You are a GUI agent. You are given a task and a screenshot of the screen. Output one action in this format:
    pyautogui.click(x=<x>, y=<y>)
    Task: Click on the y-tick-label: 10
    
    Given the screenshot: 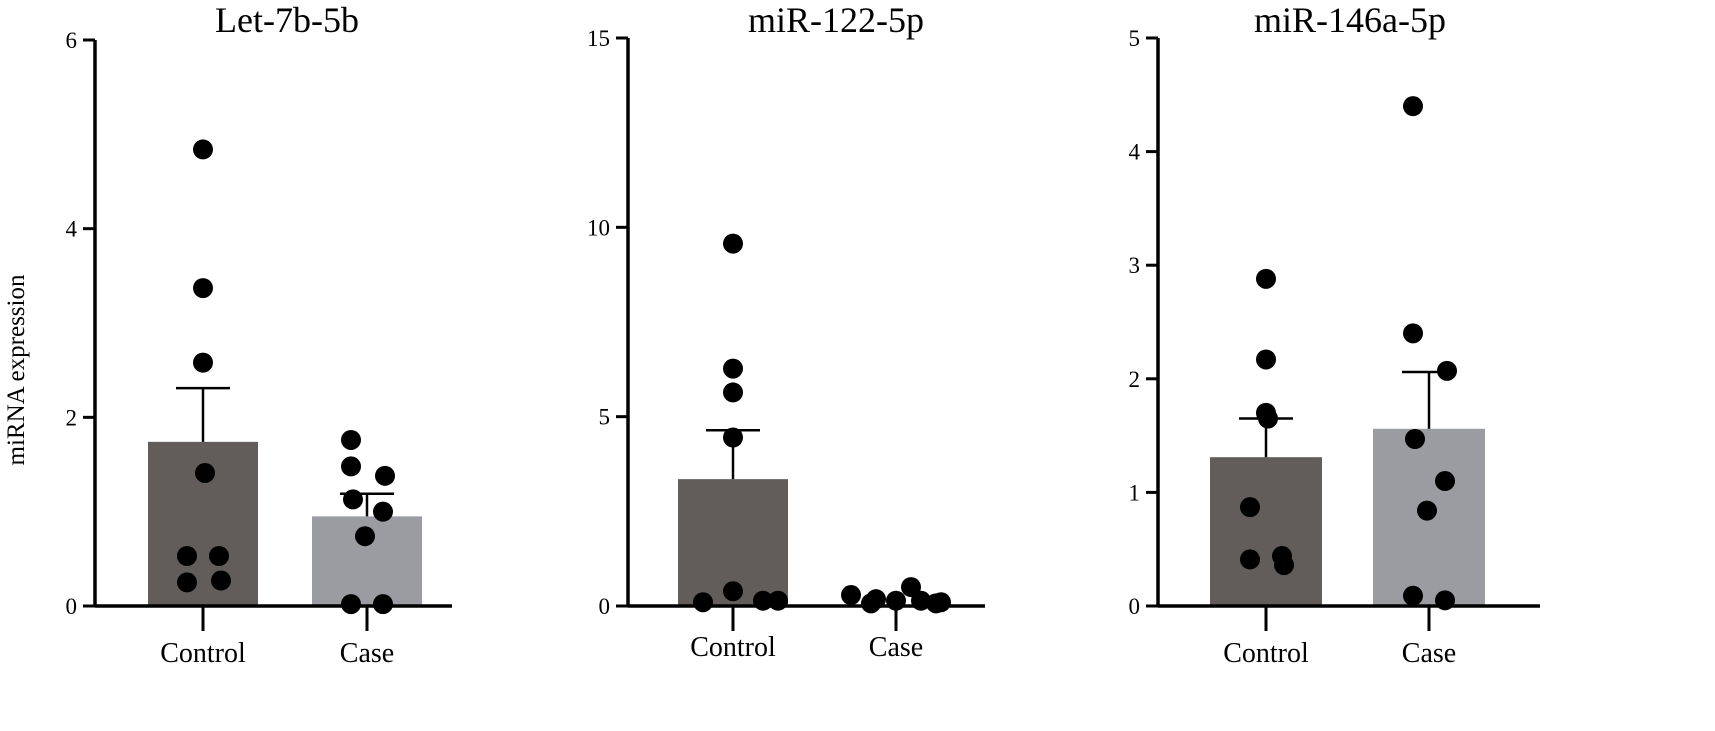 What is the action you would take?
    pyautogui.click(x=598, y=227)
    